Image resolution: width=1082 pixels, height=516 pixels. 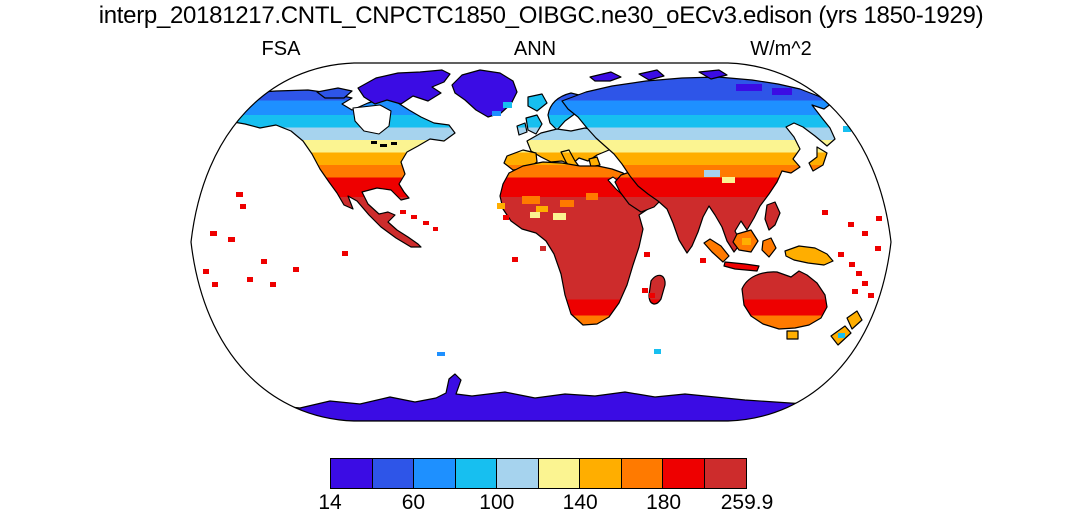 What do you see at coordinates (781, 49) in the screenshot?
I see `units-label: W/m^2` at bounding box center [781, 49].